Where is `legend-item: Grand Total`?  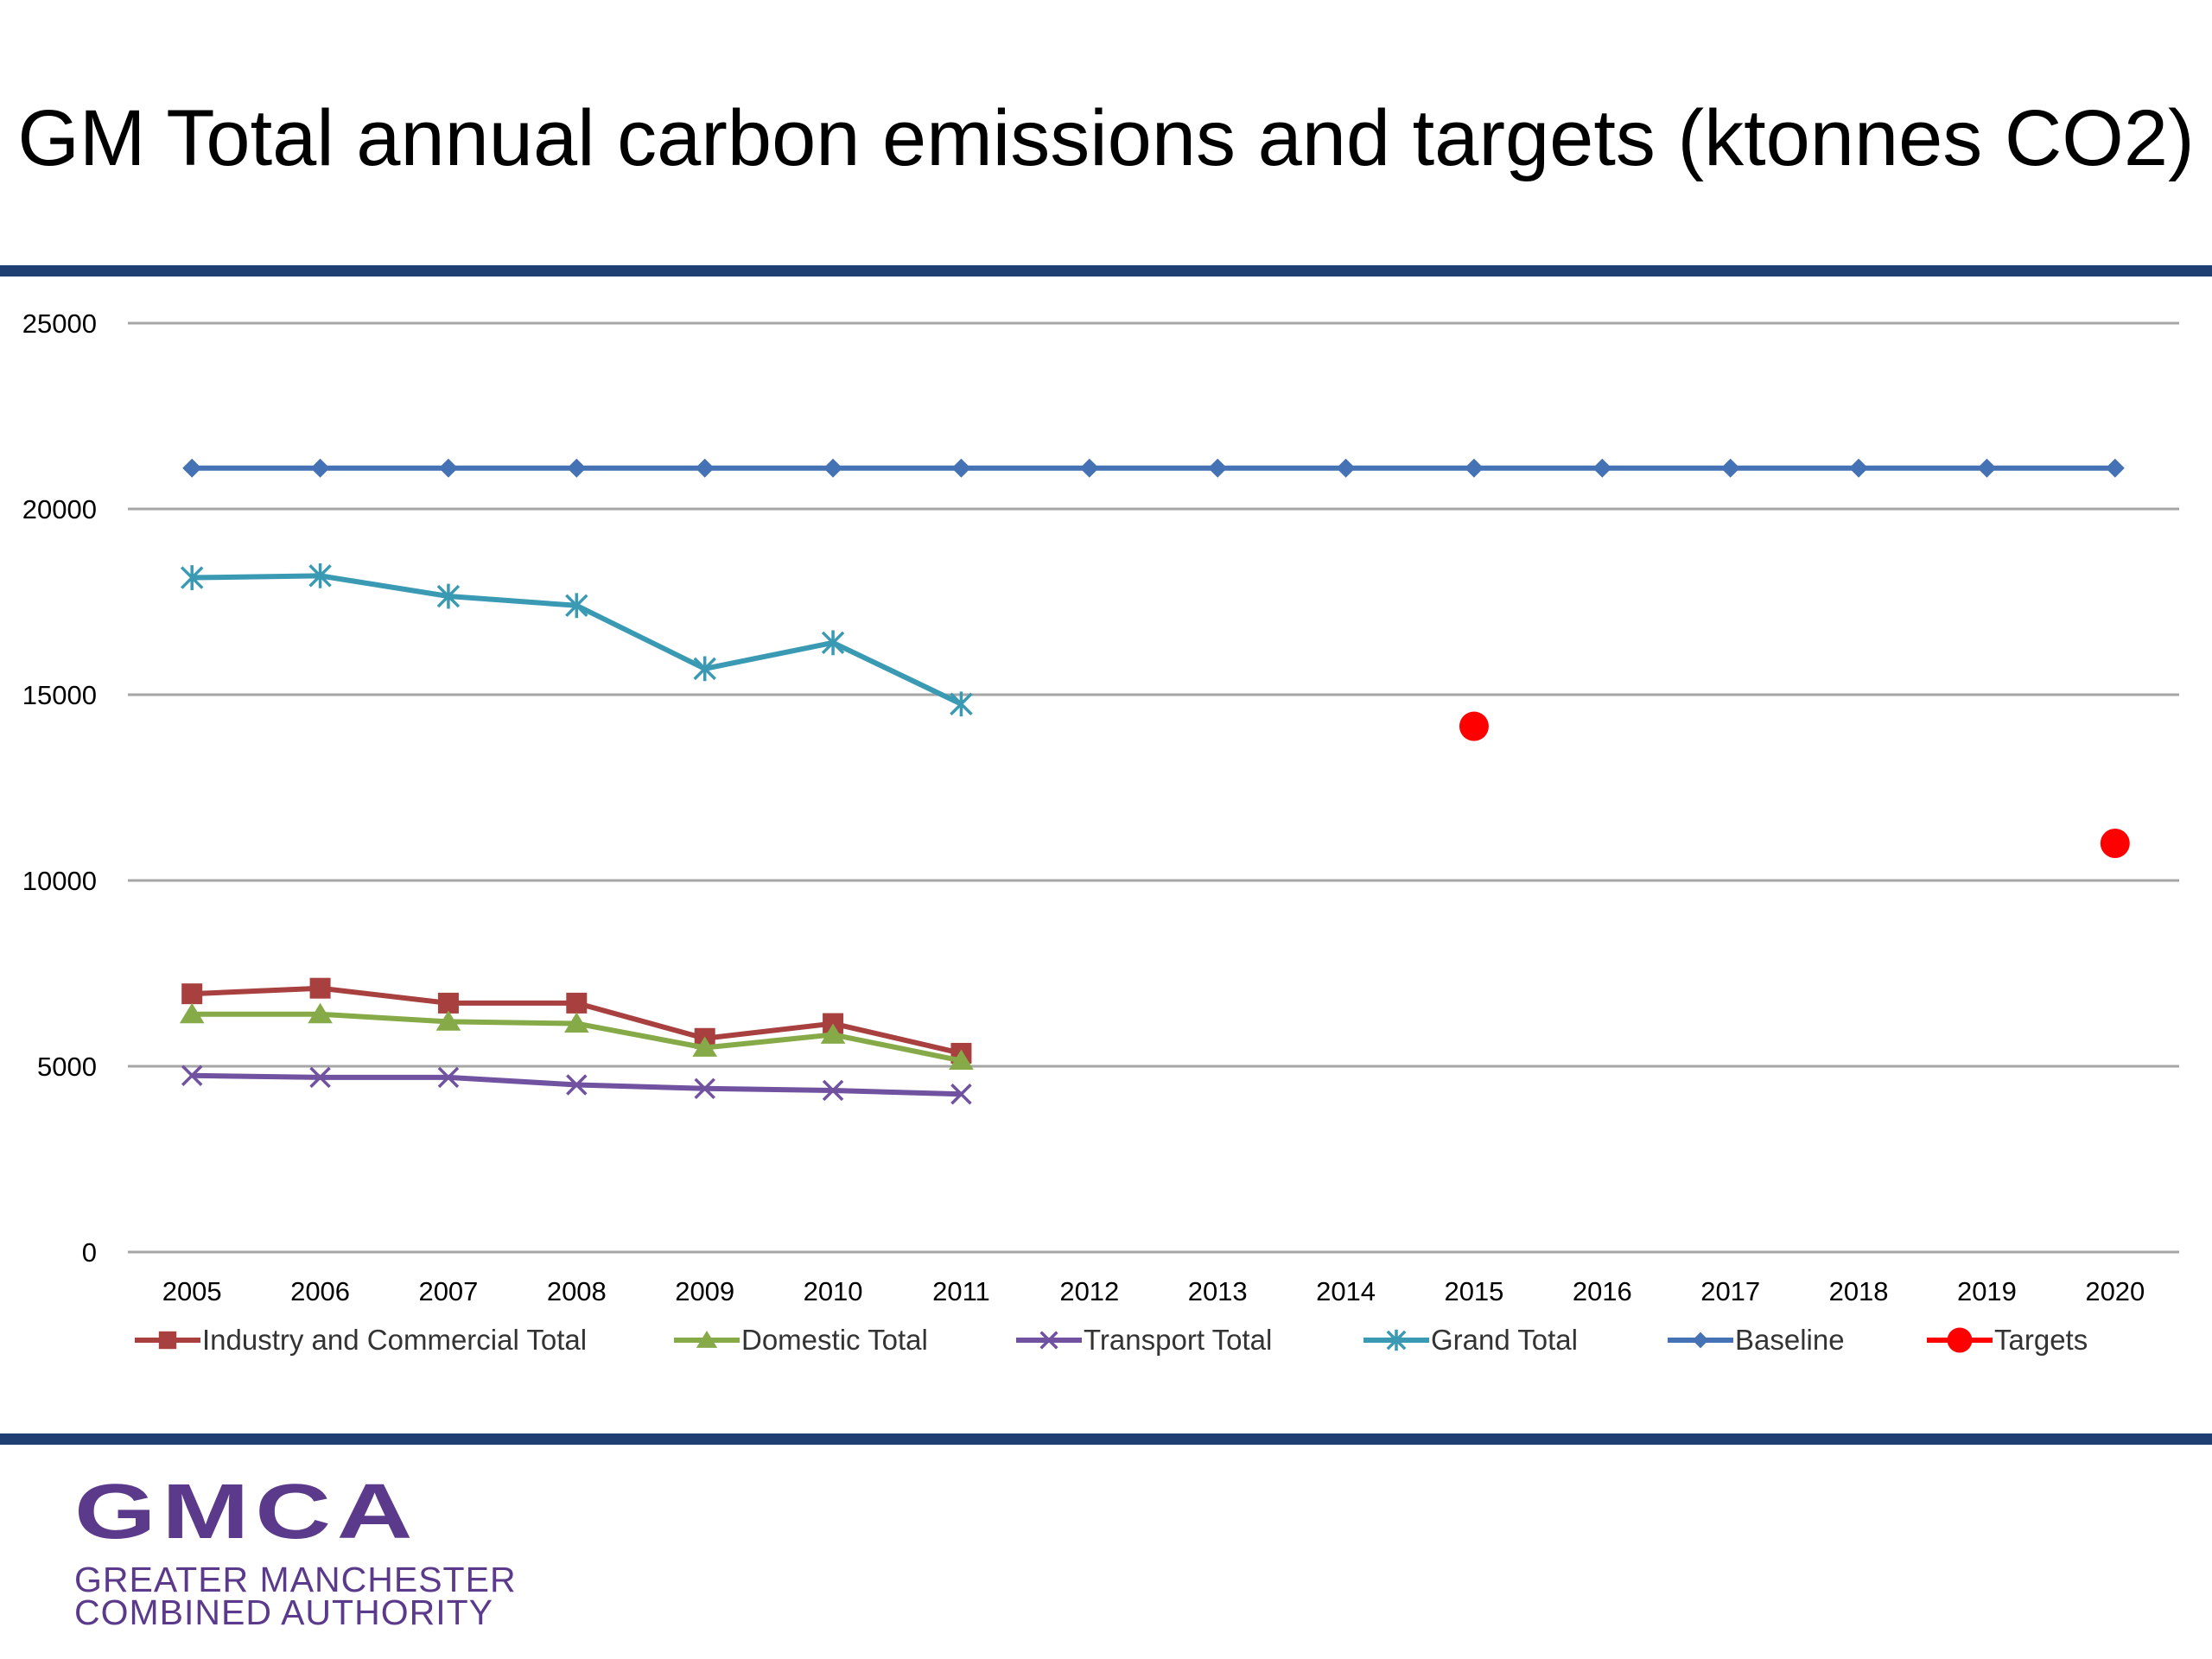
legend-item: Grand Total is located at coordinates (1470, 1340).